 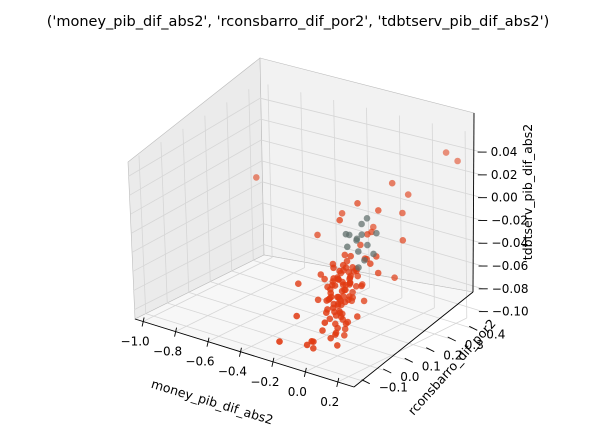 I want to click on x-tick-label: −1.0, so click(x=135, y=342).